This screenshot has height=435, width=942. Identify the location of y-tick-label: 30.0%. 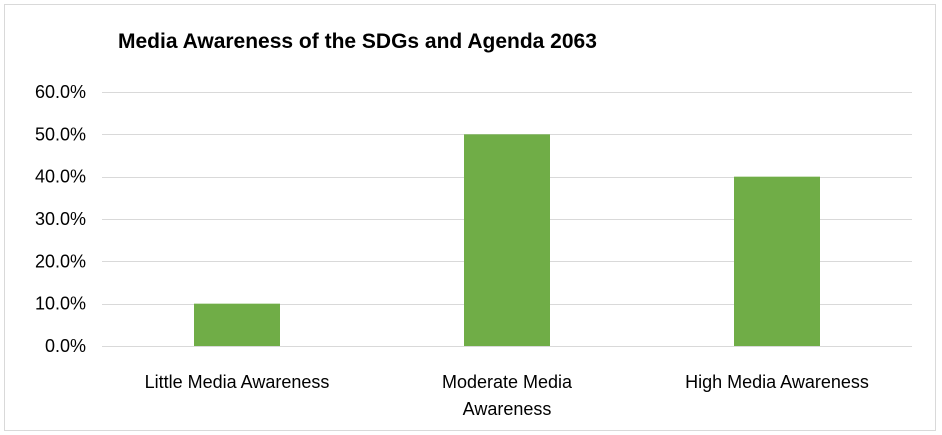
(60, 219).